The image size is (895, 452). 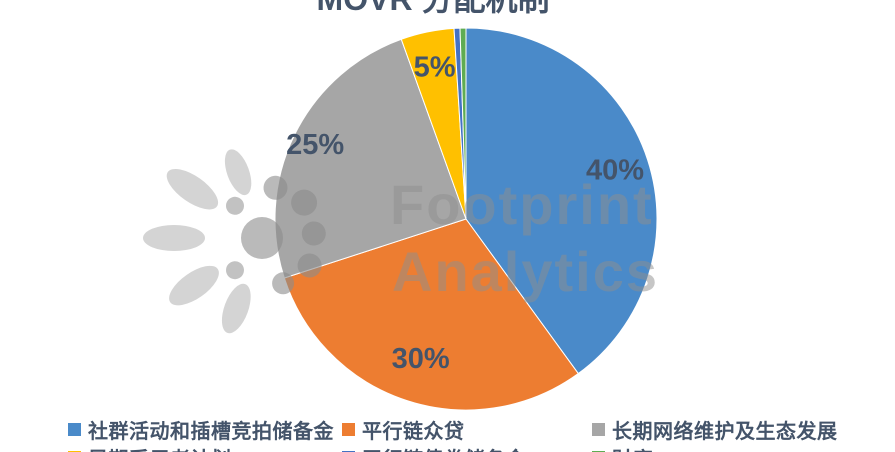 I want to click on legend-label: 社群活动和插槽竞拍储备金, so click(x=211, y=432).